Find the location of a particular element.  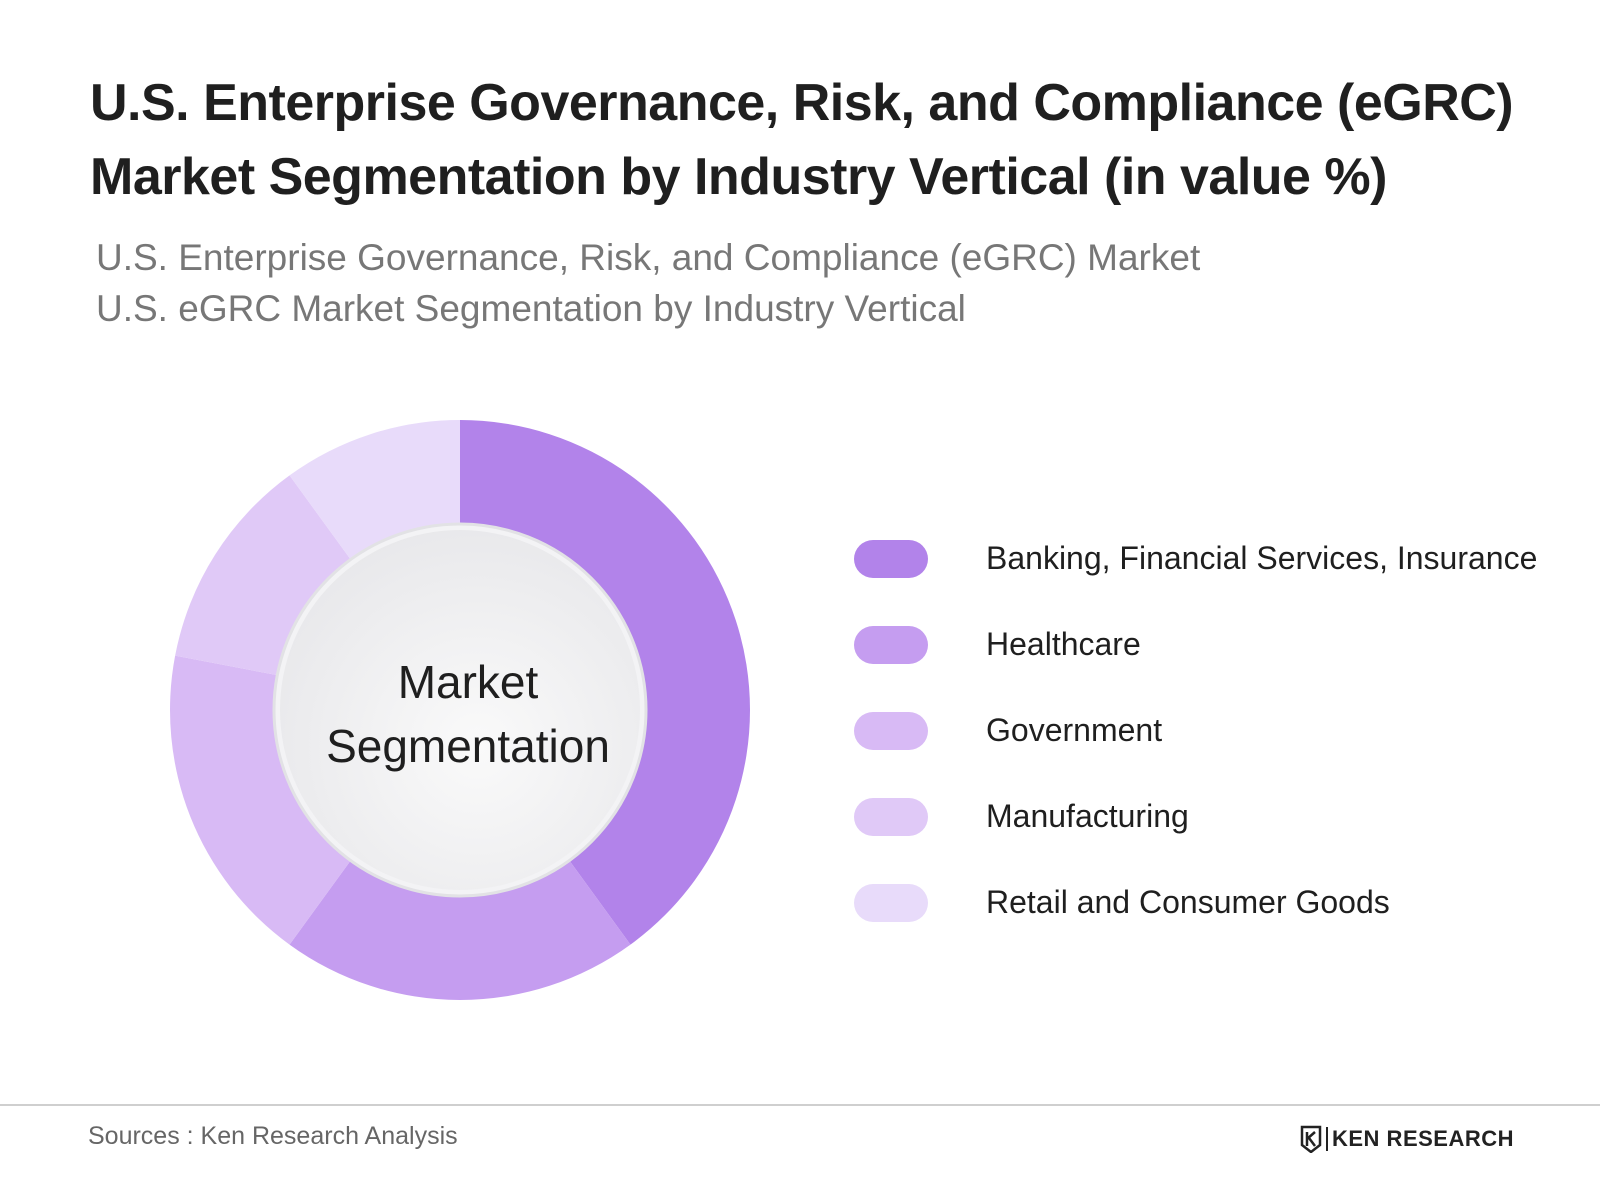

legend-label: Banking, Financial Services, Insurance is located at coordinates (1262, 558).